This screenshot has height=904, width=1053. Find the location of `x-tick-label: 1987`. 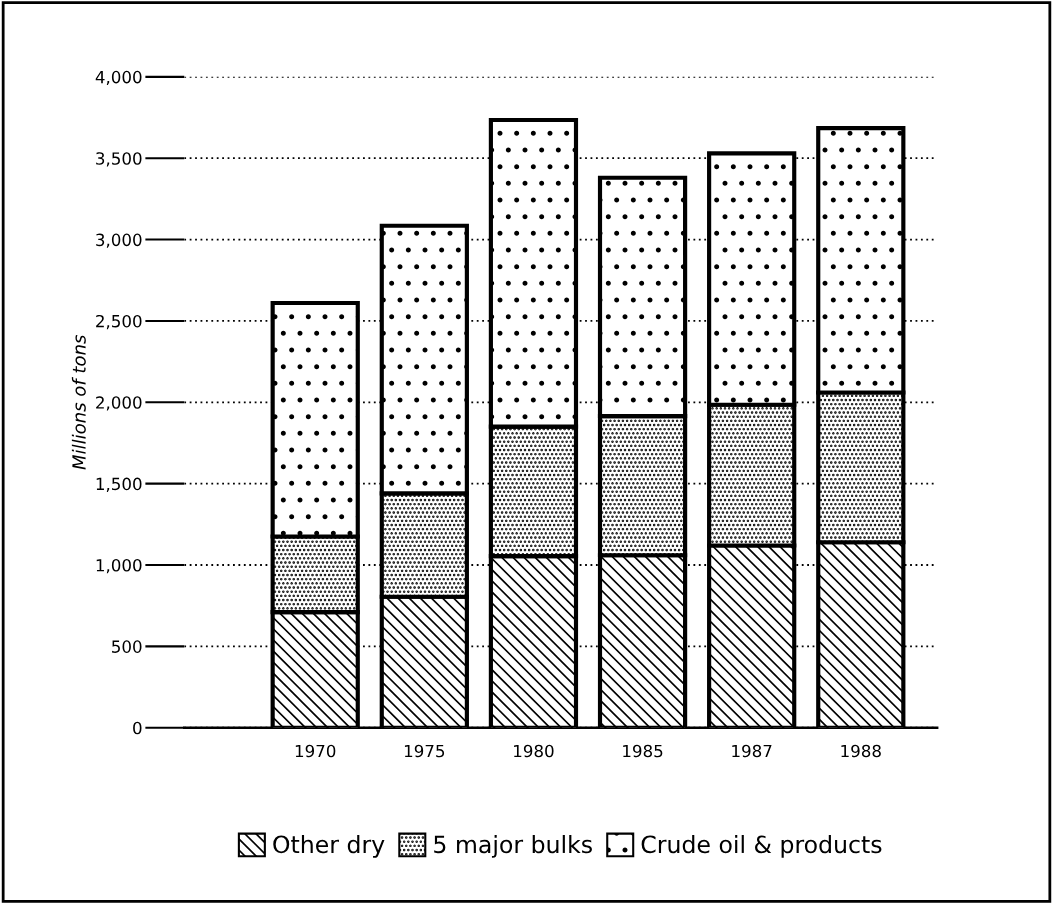

x-tick-label: 1987 is located at coordinates (752, 751).